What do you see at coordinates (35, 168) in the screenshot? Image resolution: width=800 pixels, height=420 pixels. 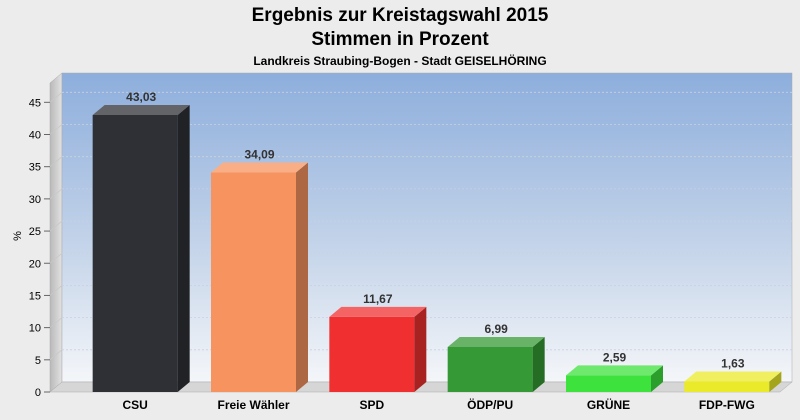 I see `y-tick-label: 35` at bounding box center [35, 168].